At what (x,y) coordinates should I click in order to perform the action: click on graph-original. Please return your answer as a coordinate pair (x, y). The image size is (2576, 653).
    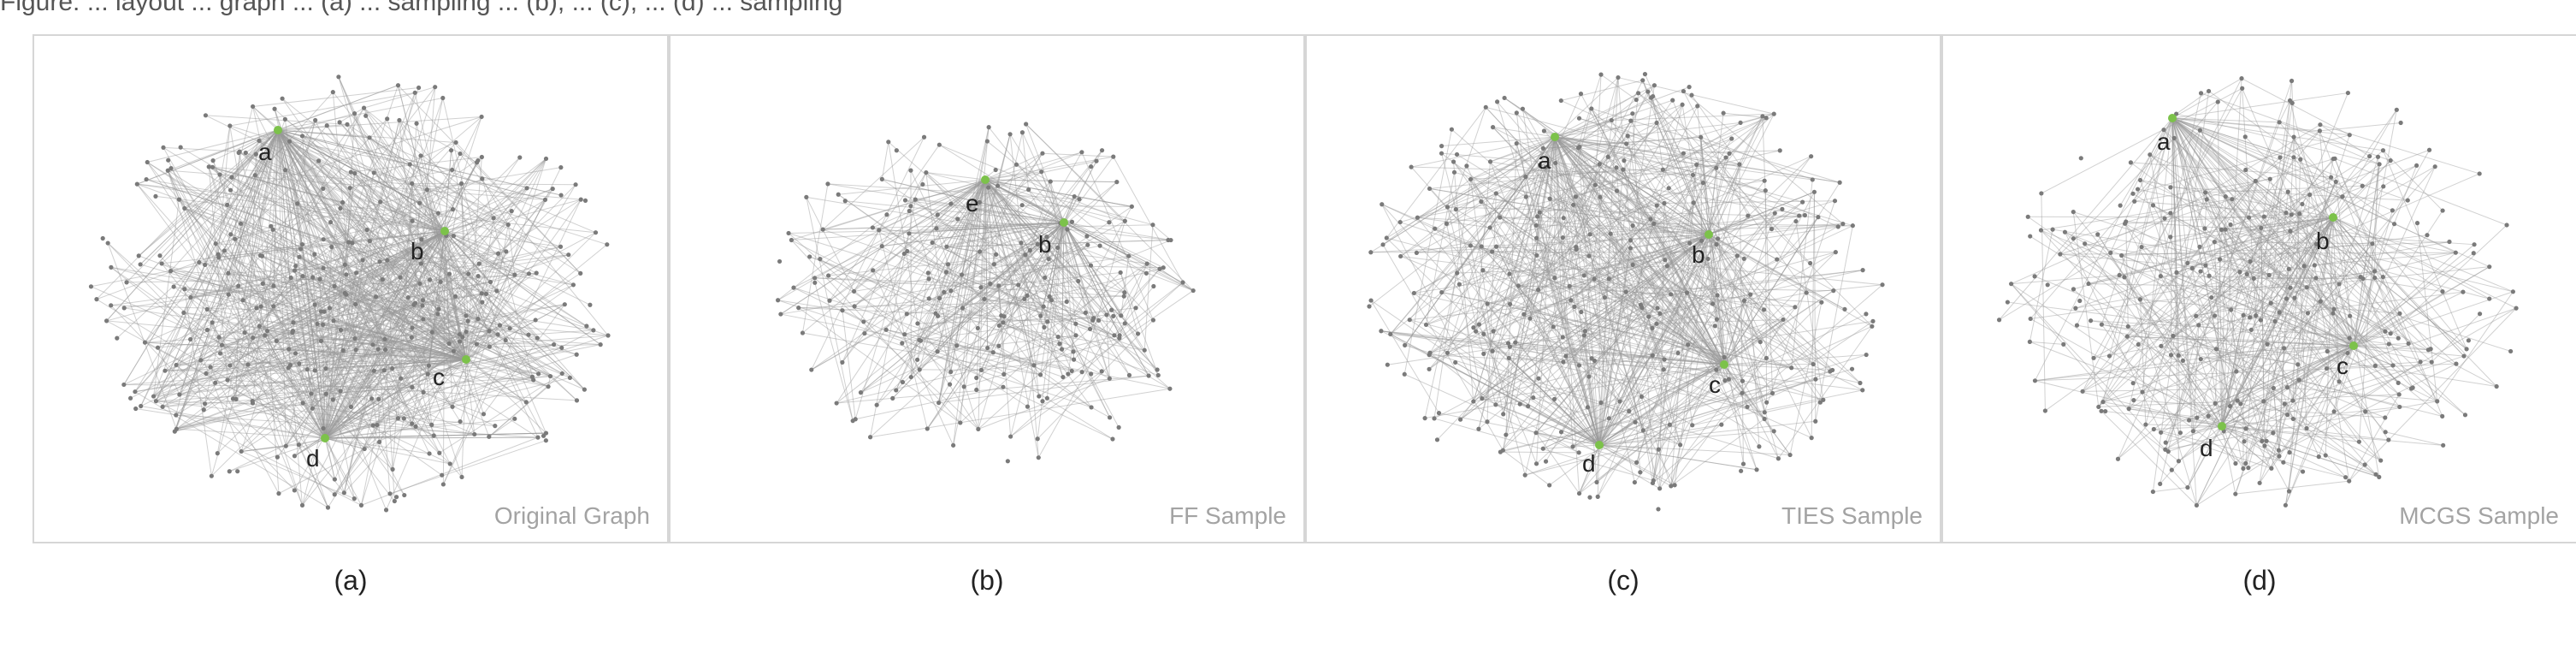
    Looking at the image, I should click on (349, 293).